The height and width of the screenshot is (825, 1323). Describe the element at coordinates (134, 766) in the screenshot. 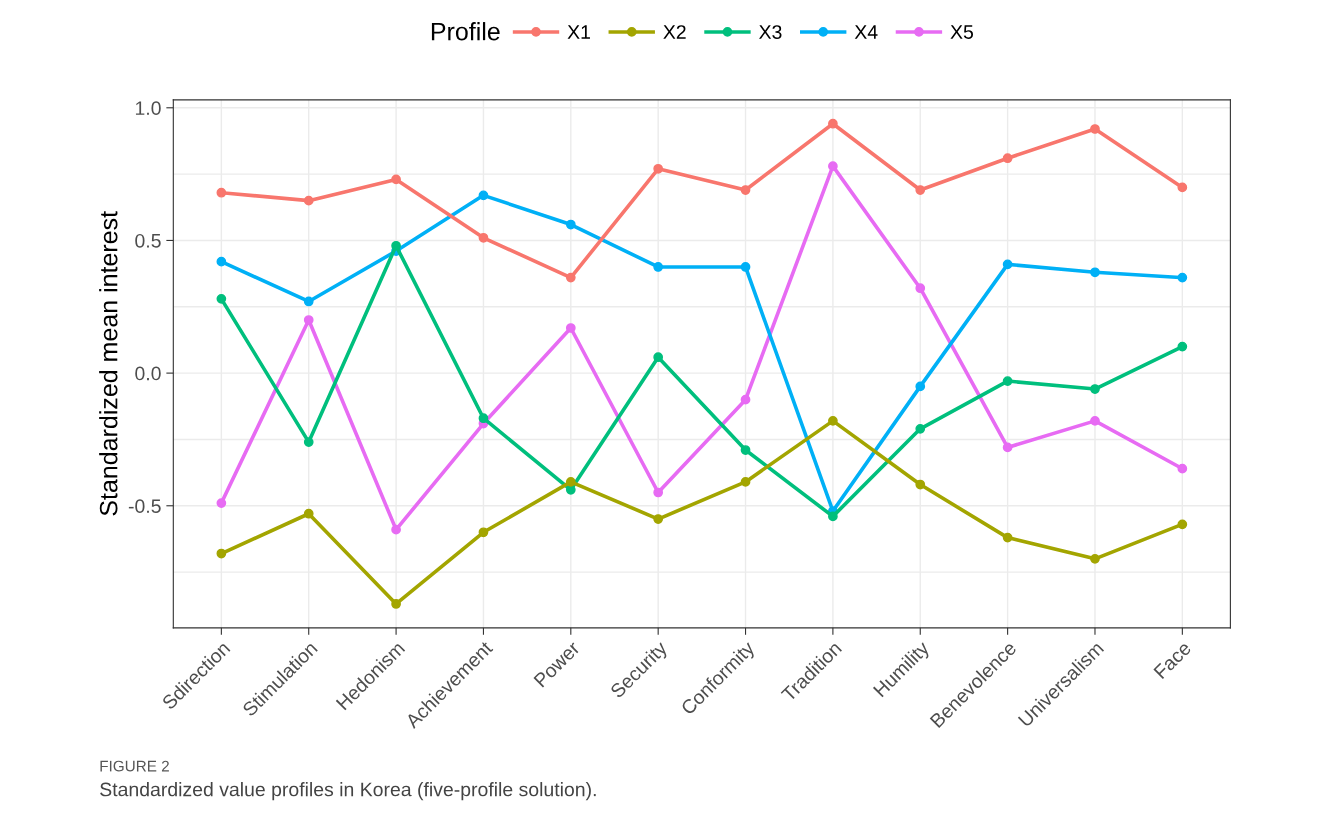

I see `caption: FIGURE 2` at that location.